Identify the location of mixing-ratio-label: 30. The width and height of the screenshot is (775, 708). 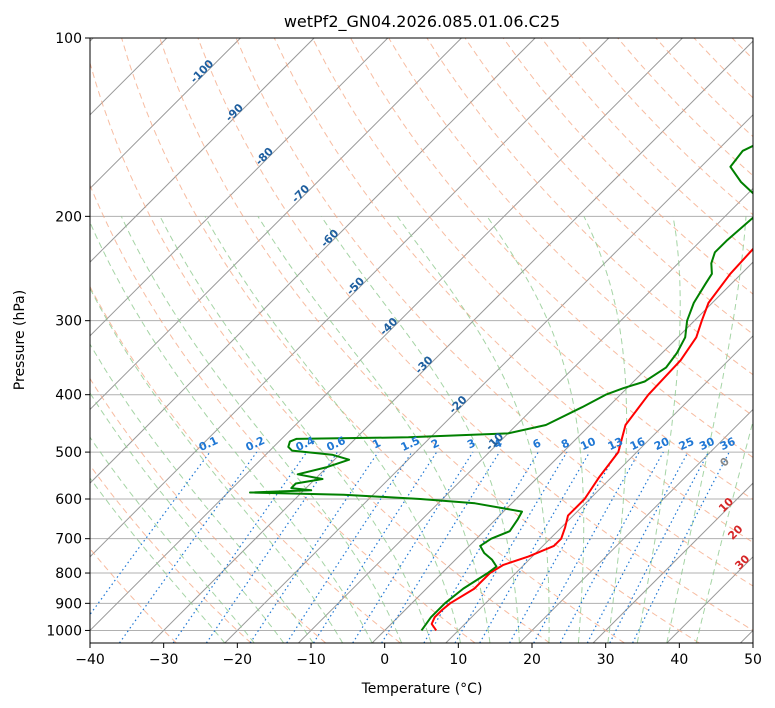
(707, 444).